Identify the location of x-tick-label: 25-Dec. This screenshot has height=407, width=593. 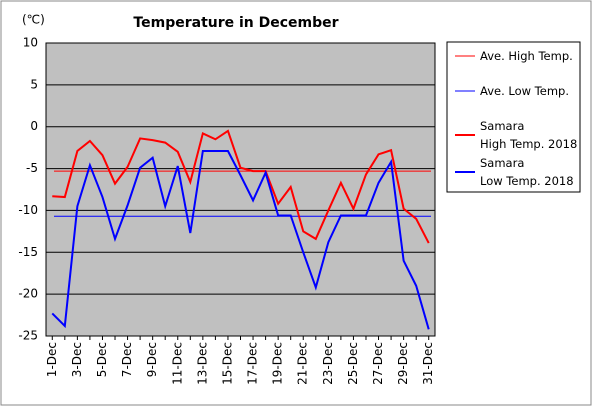
(353, 363).